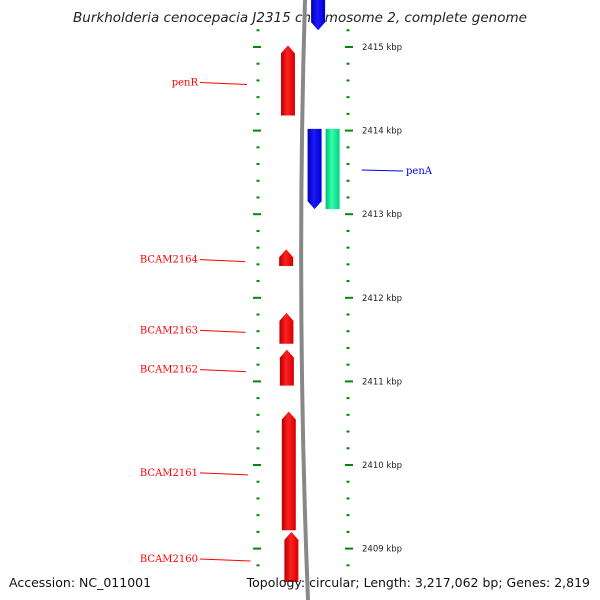 The width and height of the screenshot is (600, 600). Describe the element at coordinates (80, 582) in the screenshot. I see `accession-text: Accession: NC_011001` at that location.